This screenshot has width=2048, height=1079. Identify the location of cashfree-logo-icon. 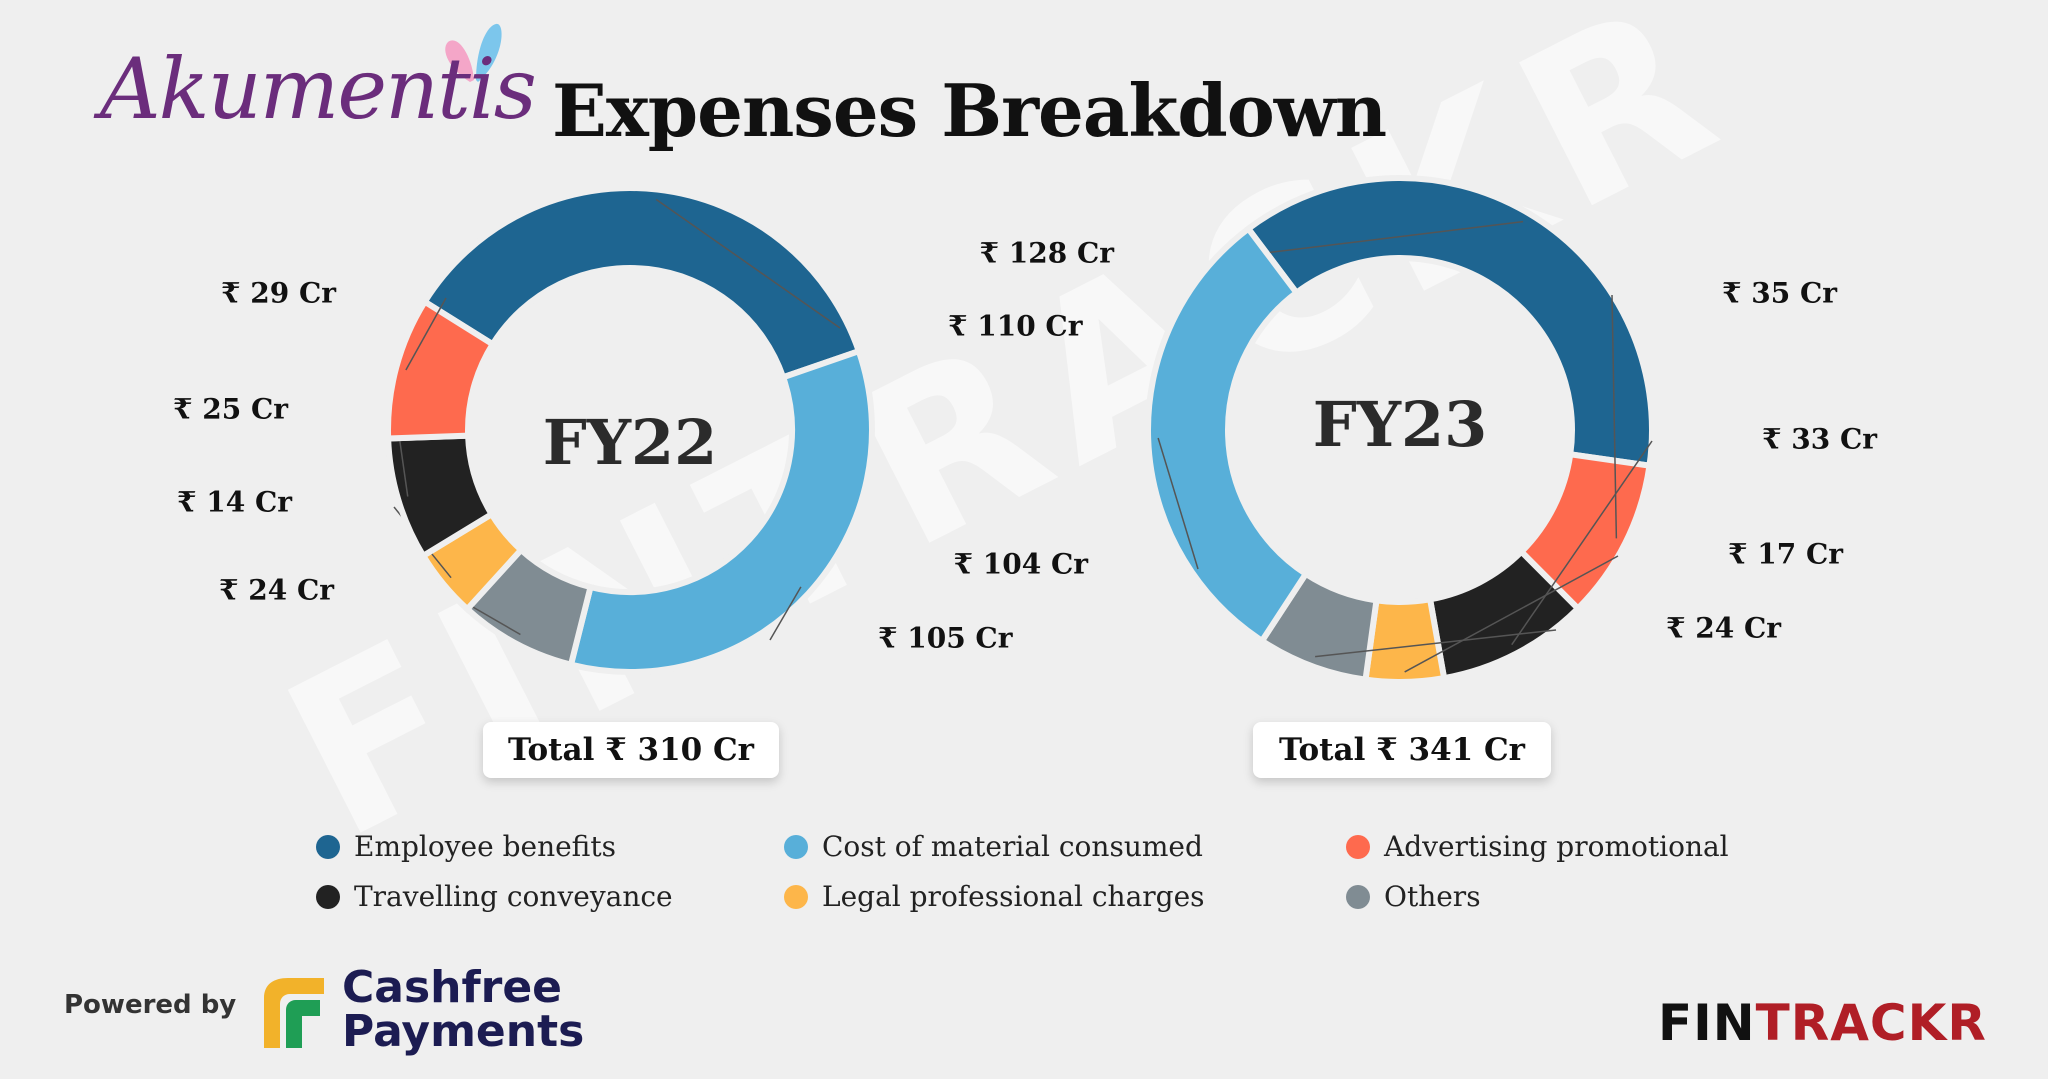
(294, 1013).